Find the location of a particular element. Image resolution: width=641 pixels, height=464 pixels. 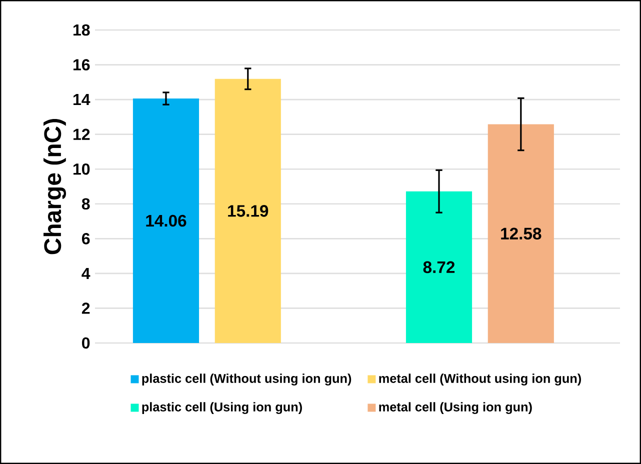

y-tick-label: 18 is located at coordinates (82, 30).